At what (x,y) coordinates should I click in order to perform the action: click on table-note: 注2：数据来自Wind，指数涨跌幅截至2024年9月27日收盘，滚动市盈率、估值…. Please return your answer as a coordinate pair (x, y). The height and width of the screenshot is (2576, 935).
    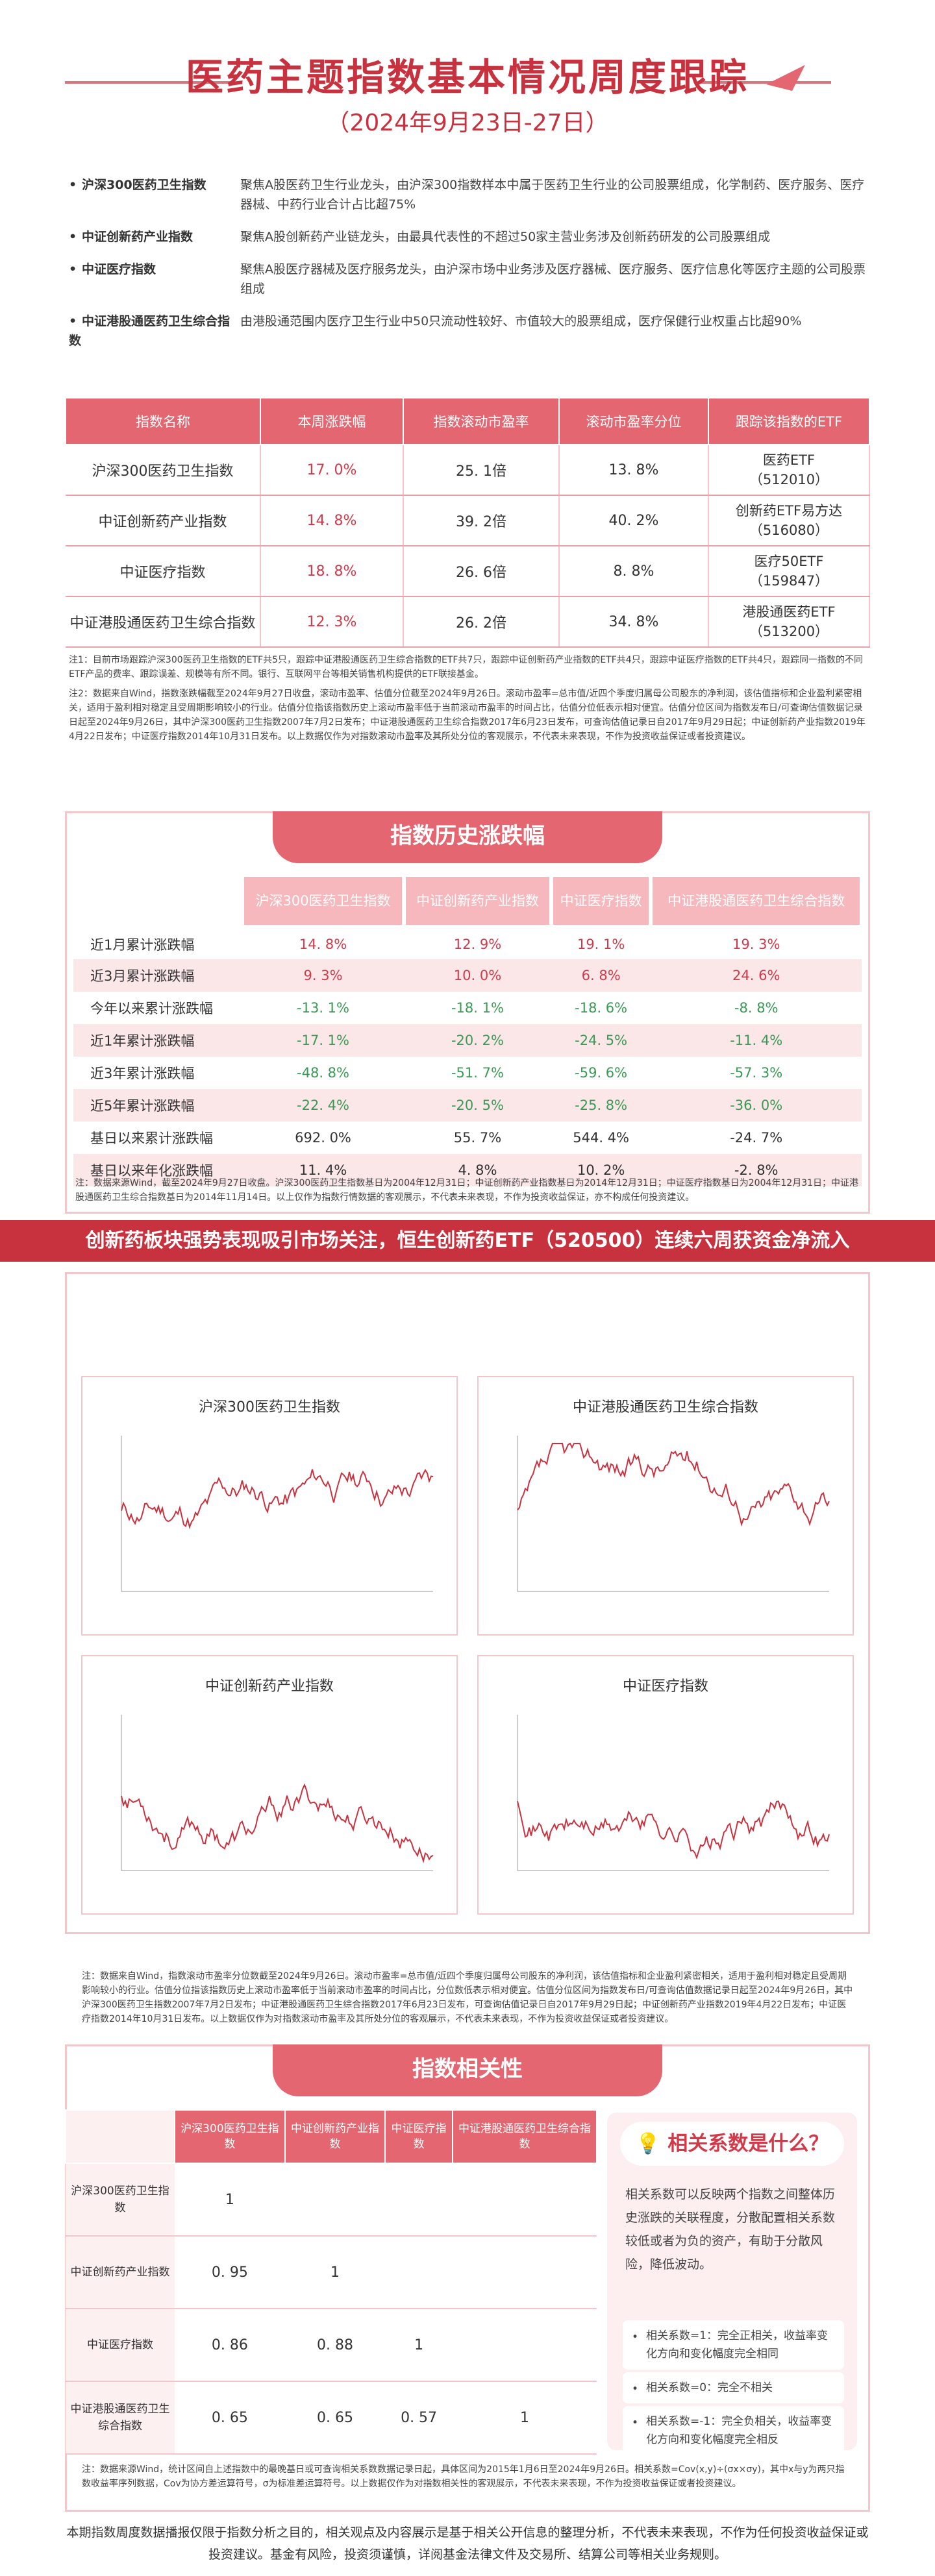
    Looking at the image, I should click on (467, 715).